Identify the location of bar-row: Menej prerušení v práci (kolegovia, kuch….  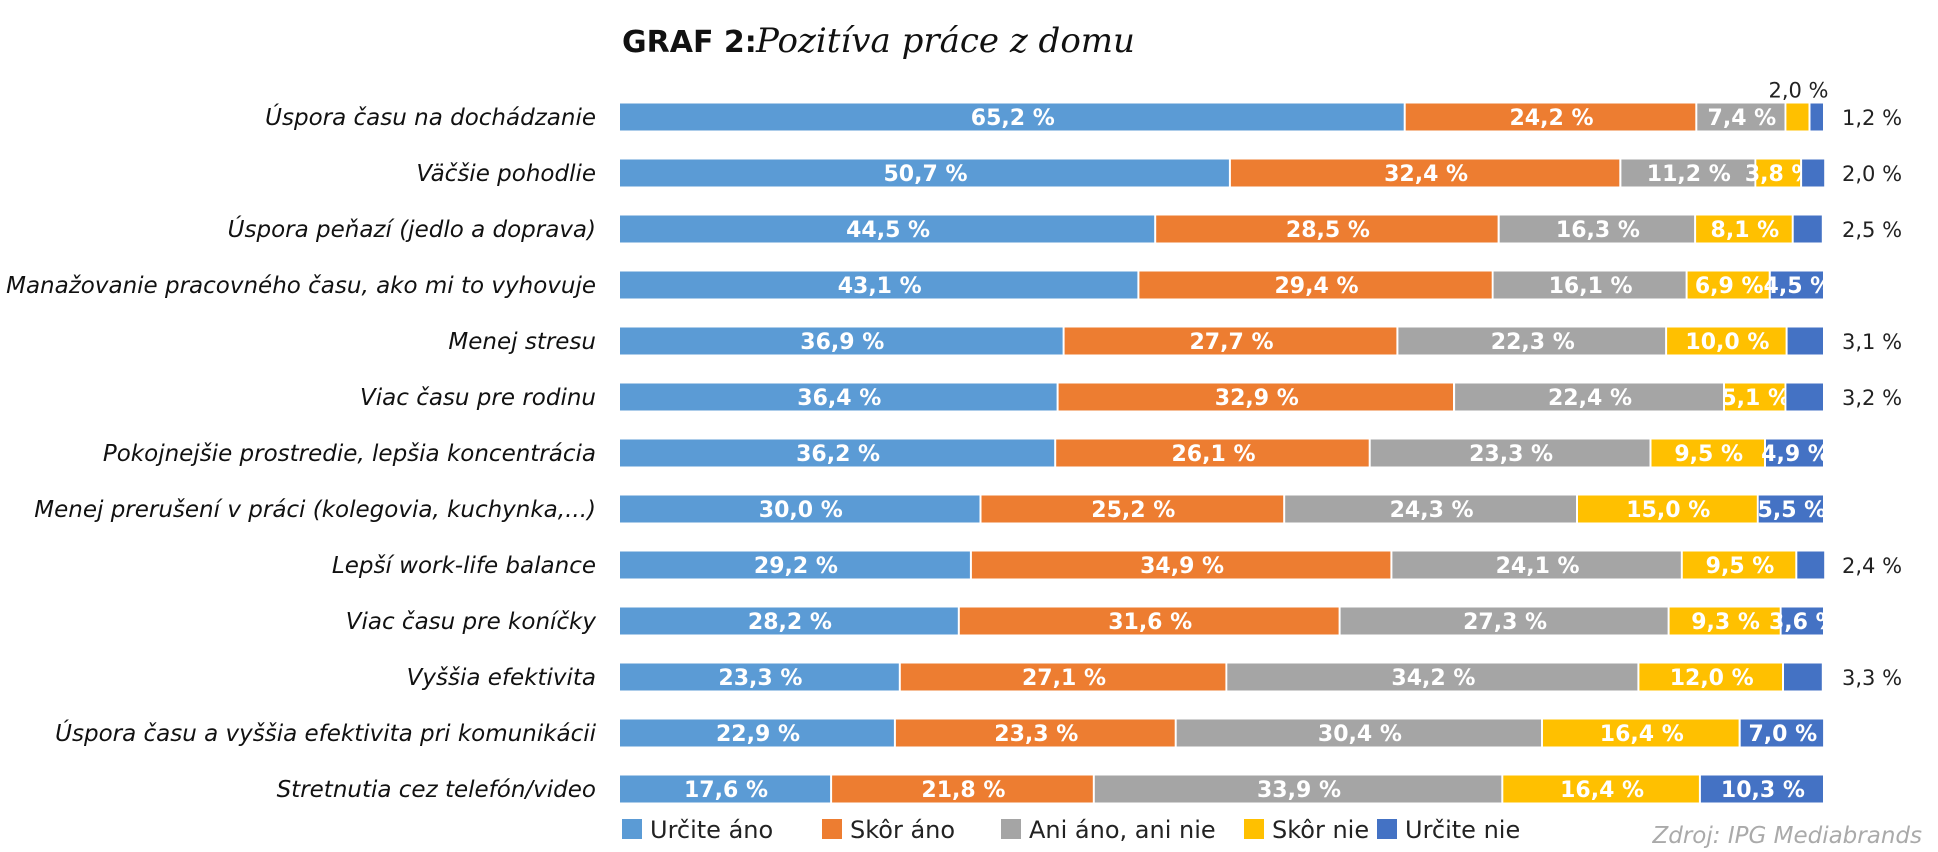
(930, 509).